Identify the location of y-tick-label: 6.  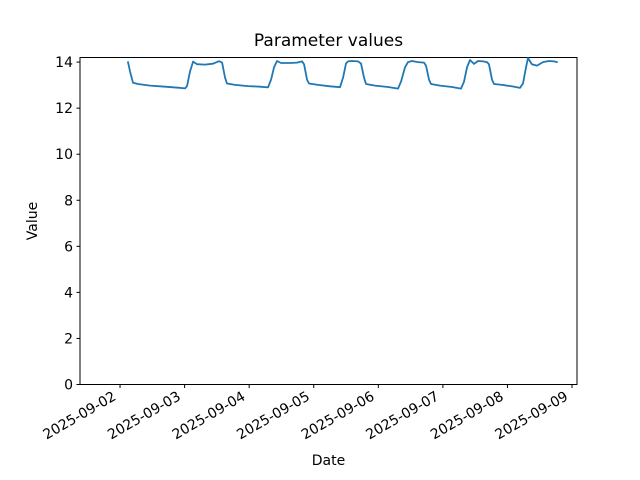
(68, 247).